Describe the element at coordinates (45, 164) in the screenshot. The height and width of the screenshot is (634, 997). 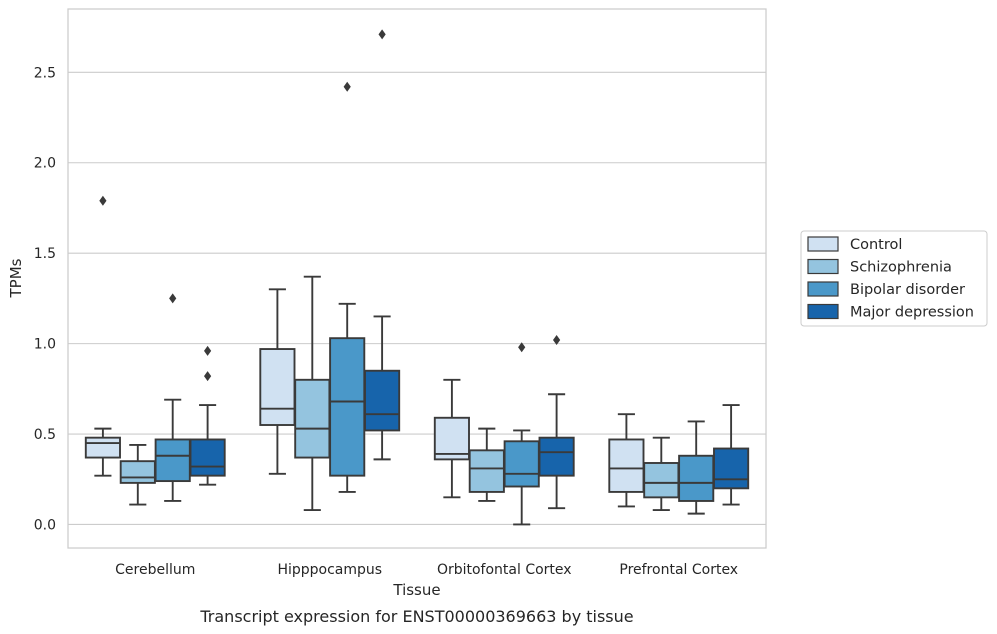
I see `y-tick-label: 2.0` at that location.